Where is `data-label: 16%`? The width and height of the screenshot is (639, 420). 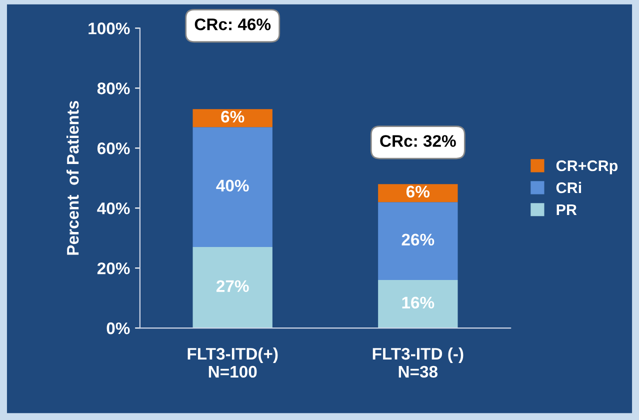 data-label: 16% is located at coordinates (418, 302).